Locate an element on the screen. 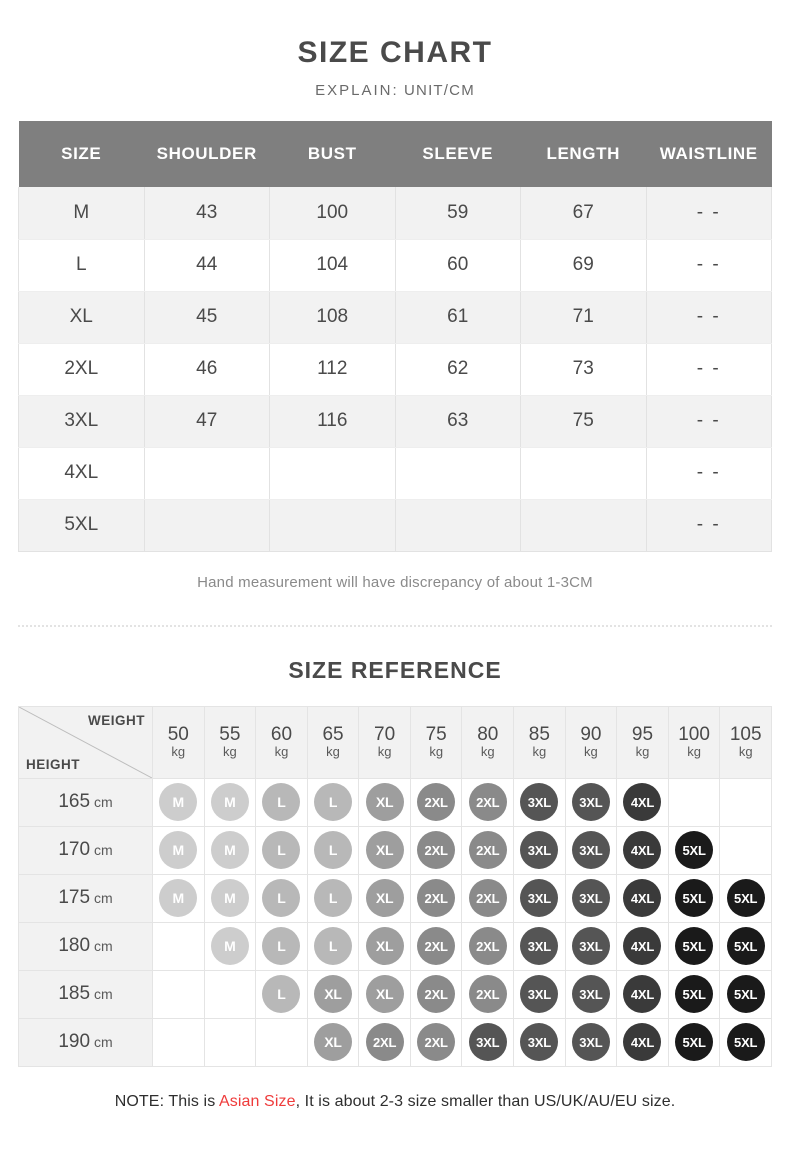 The width and height of the screenshot is (790, 1162). recommended-size-cell: 4XL is located at coordinates (642, 850).